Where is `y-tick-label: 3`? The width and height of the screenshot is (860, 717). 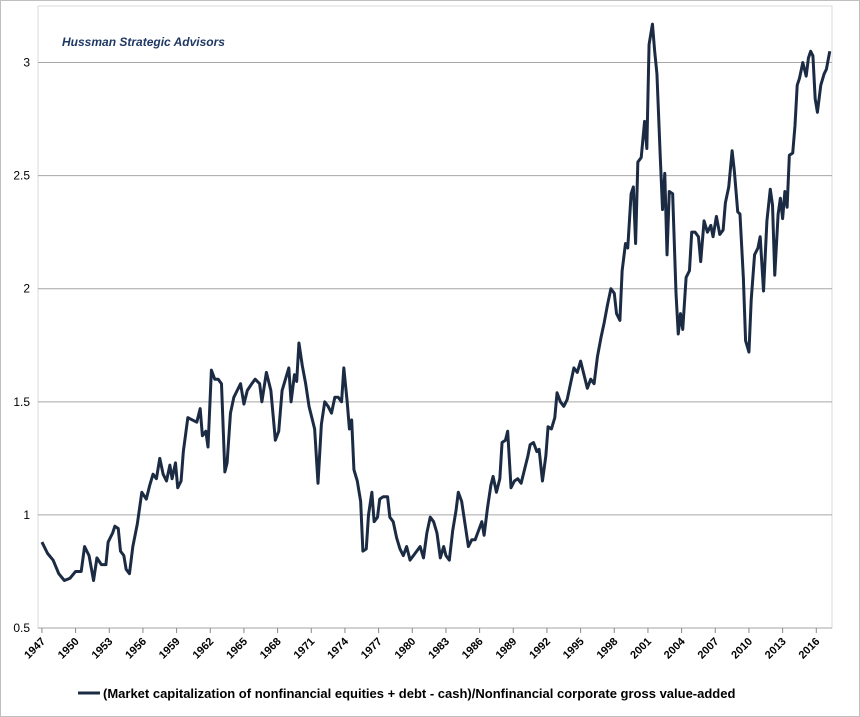
y-tick-label: 3 is located at coordinates (26, 63).